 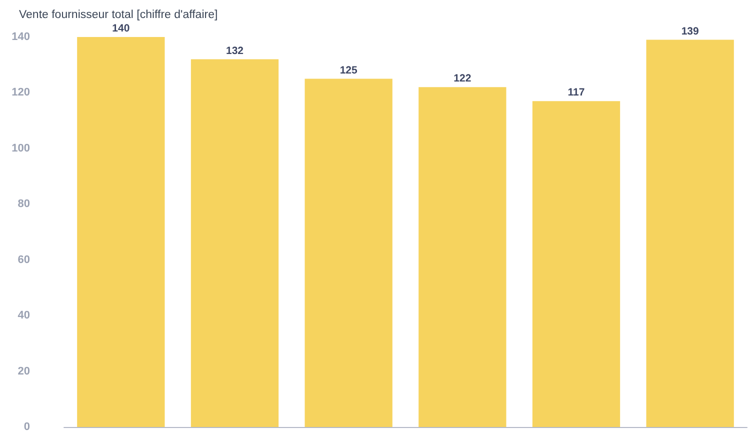 I want to click on data-label: 122, so click(x=463, y=78).